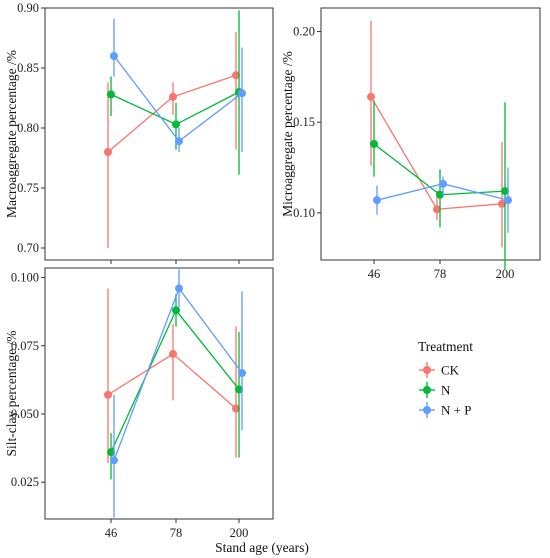 The height and width of the screenshot is (558, 550). I want to click on y-tick-label: 0.75, so click(28, 188).